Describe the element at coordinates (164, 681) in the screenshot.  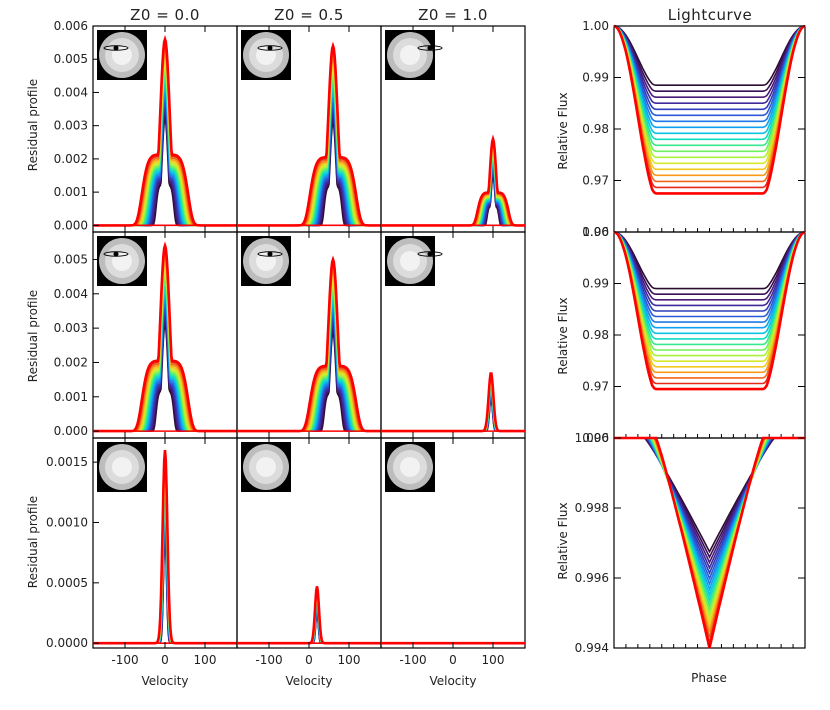
I see `profile-xlabel-1: Velocity` at that location.